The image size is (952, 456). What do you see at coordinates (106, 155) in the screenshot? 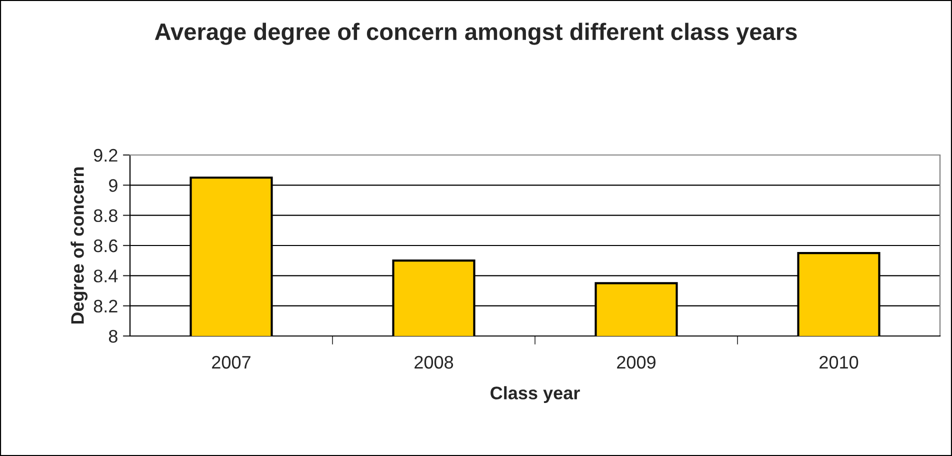
I see `y-tick-label: 9.2` at bounding box center [106, 155].